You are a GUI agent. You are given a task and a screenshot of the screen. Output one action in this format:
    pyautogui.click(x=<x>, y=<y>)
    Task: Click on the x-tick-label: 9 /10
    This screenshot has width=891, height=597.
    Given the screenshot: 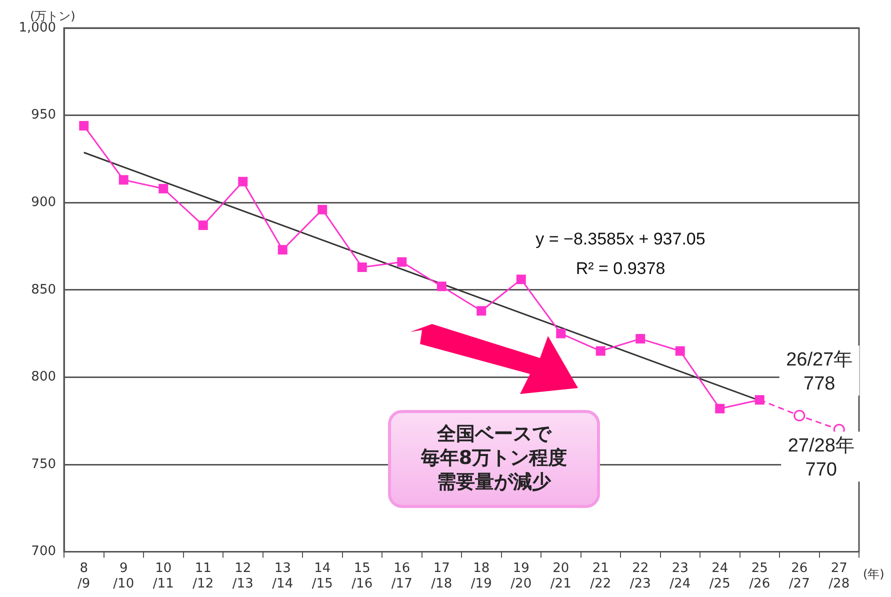 What is the action you would take?
    pyautogui.click(x=123, y=576)
    